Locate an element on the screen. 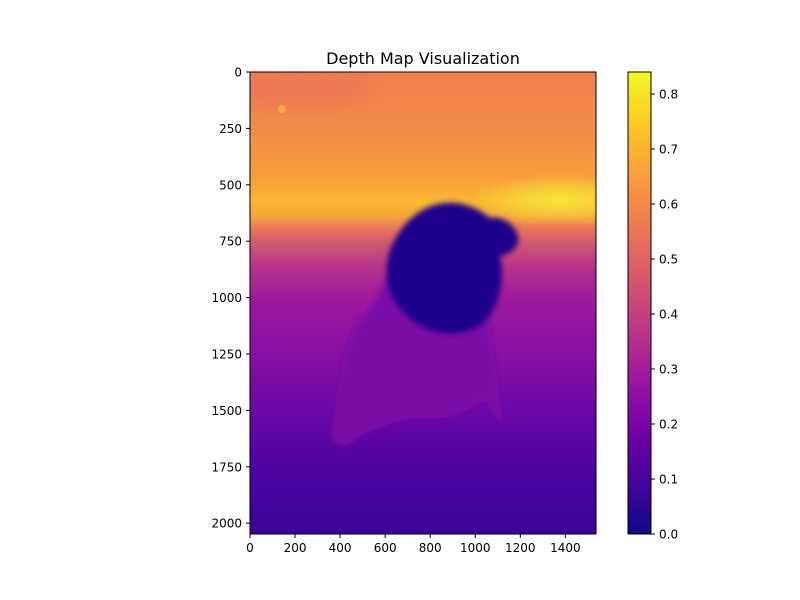  colorbar-tick-label: 0.4 is located at coordinates (668, 315).